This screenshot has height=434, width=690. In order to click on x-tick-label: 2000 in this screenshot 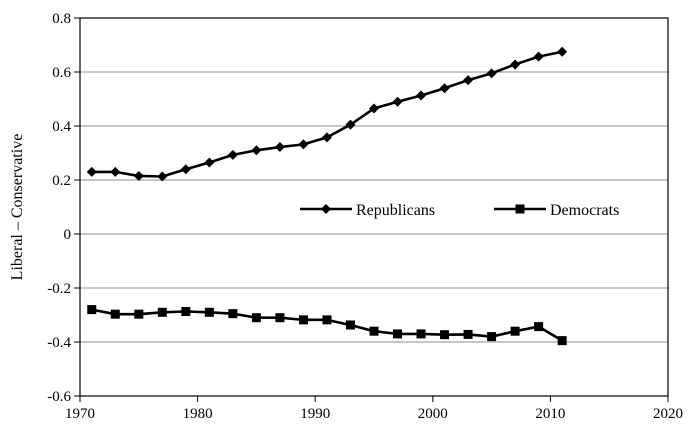, I will do `click(433, 414)`.